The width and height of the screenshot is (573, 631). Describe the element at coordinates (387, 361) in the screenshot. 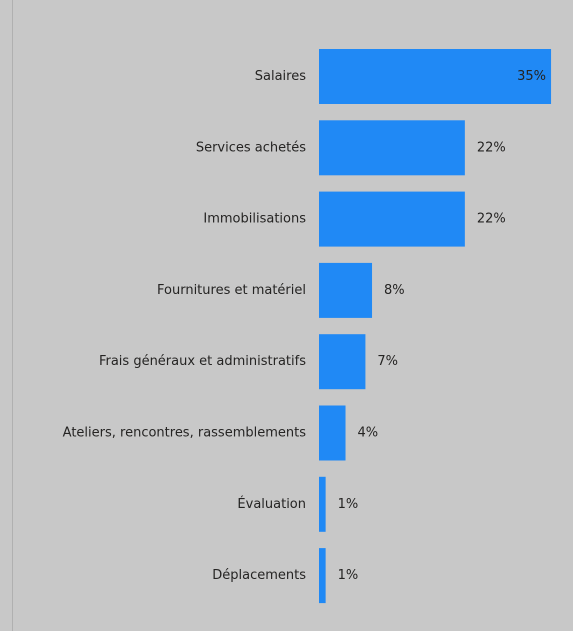

I see `value-label: 7%` at that location.